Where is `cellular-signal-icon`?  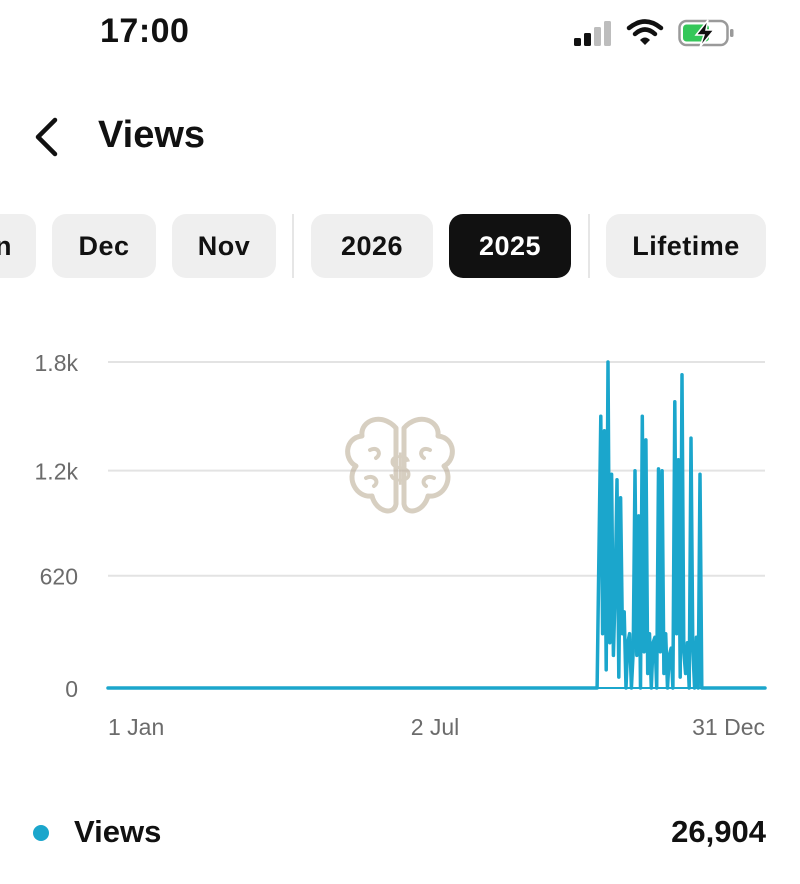
cellular-signal-icon is located at coordinates (592, 33).